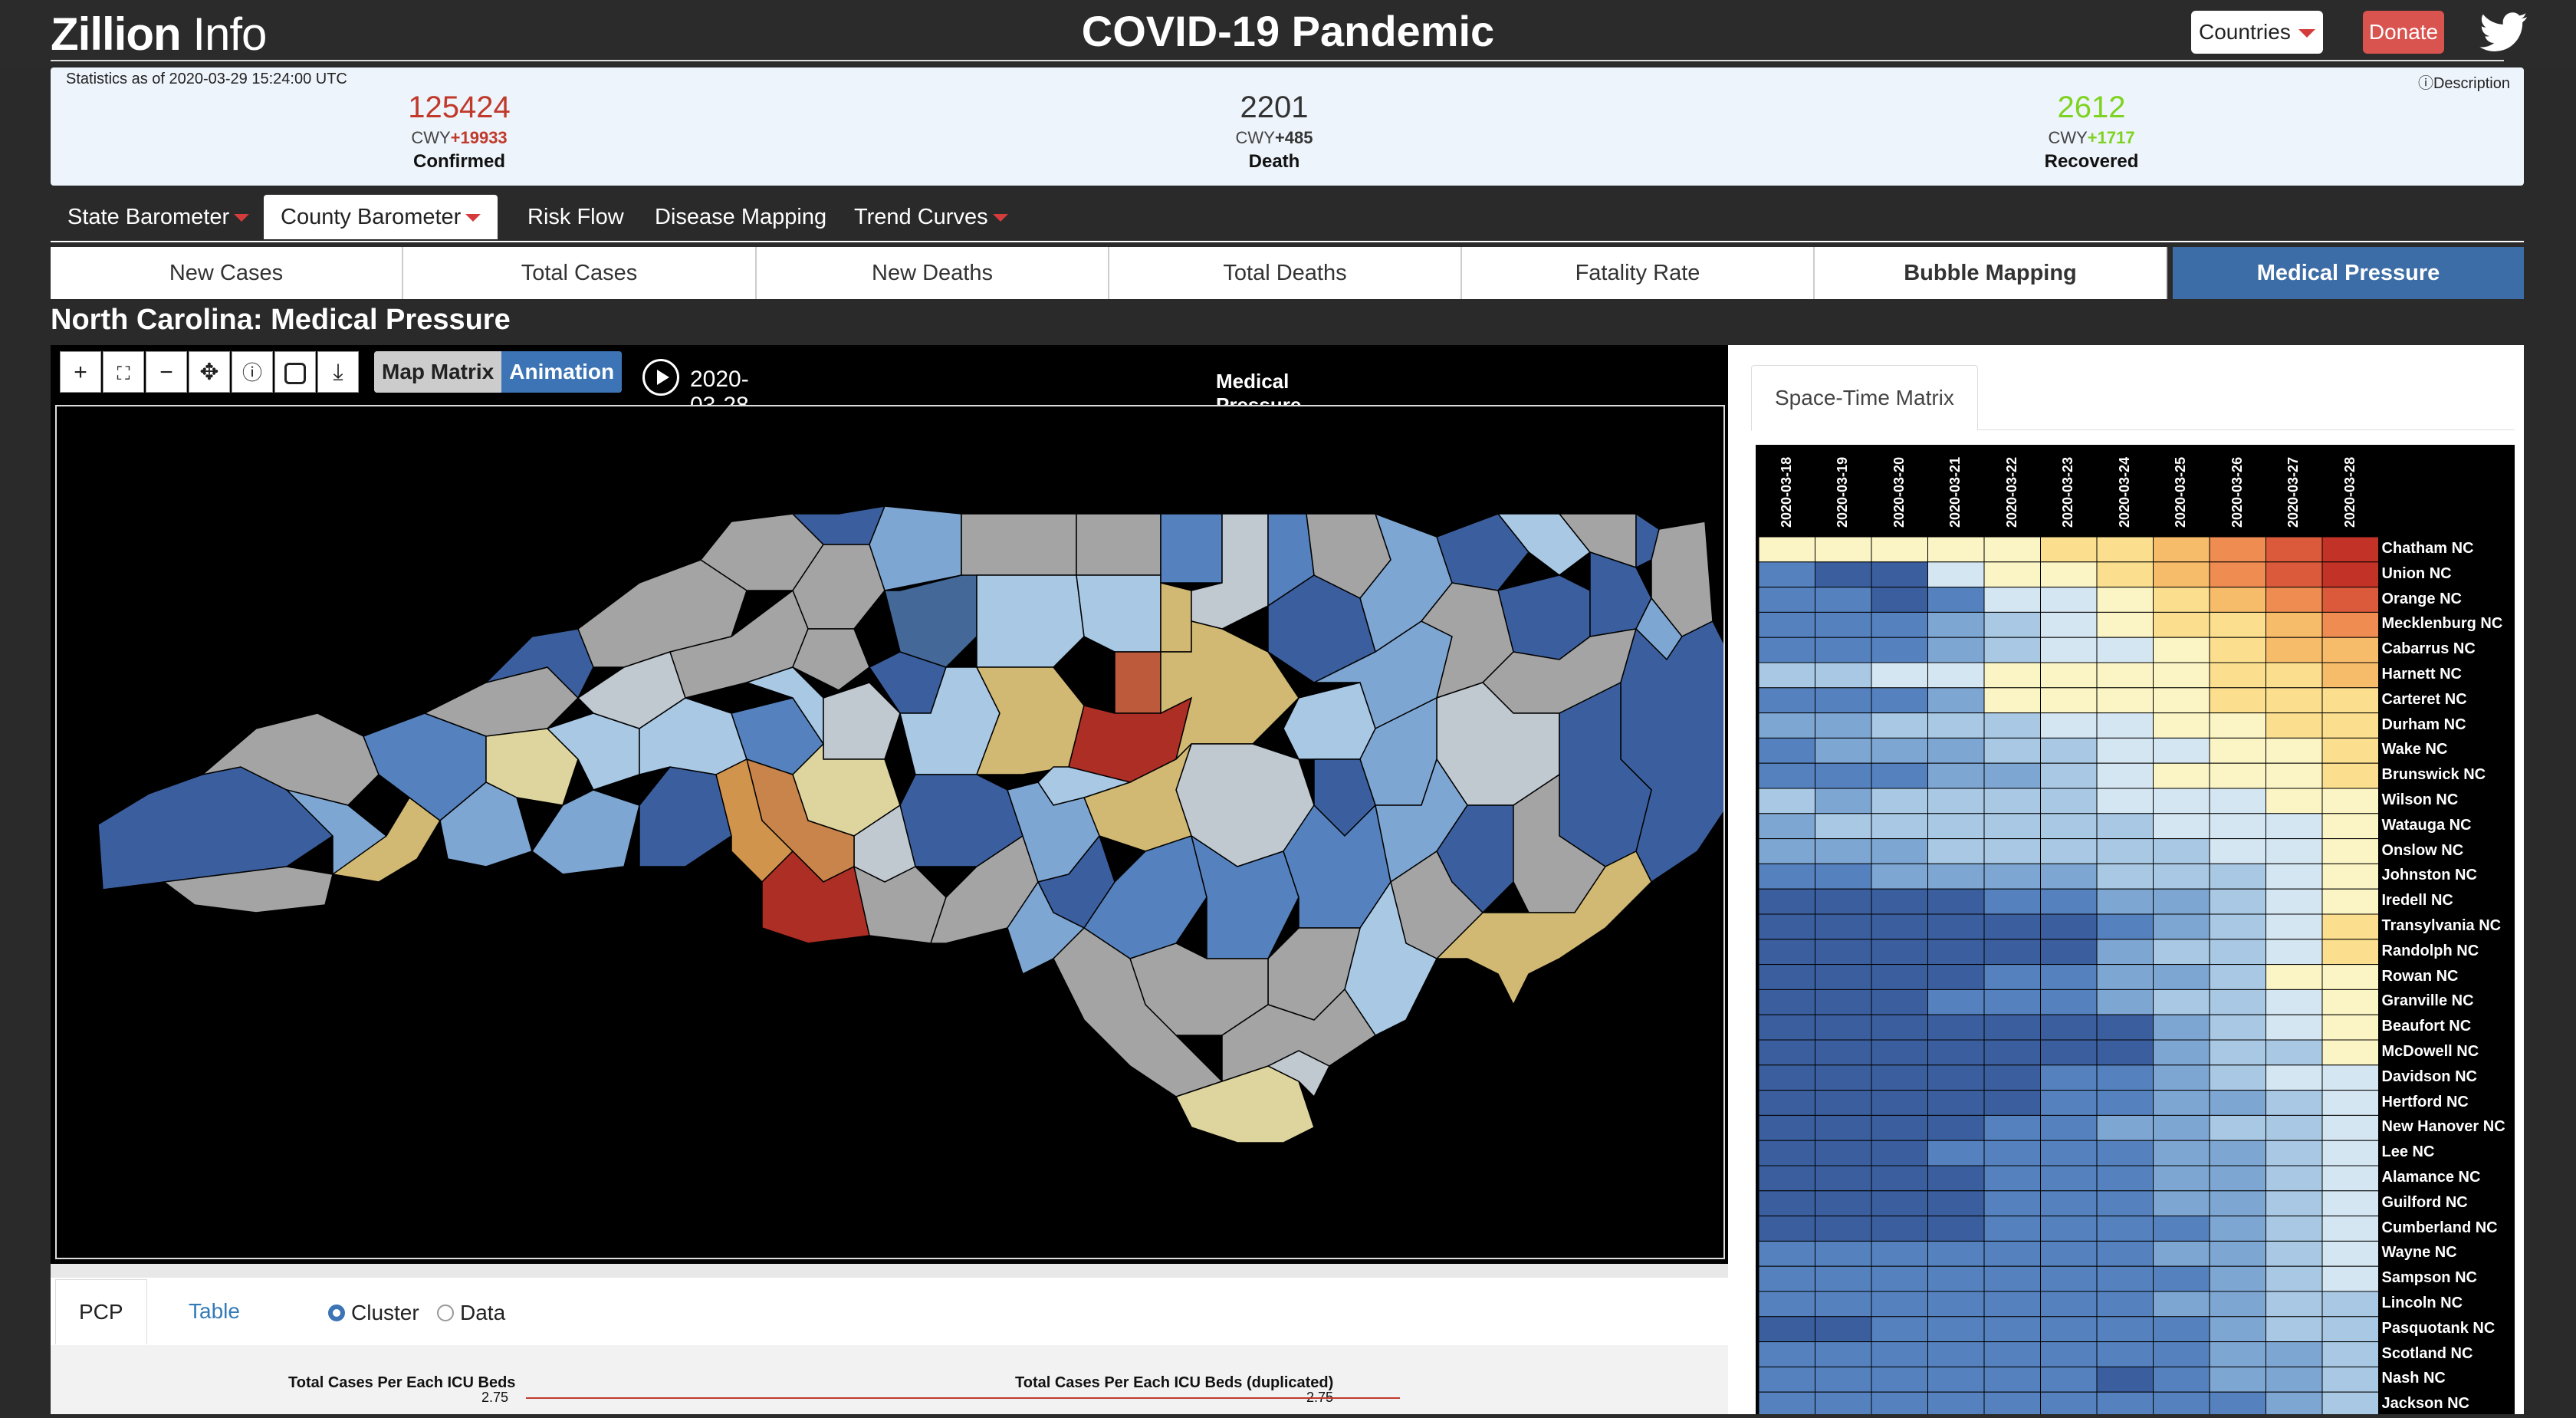 This screenshot has height=1418, width=2576. I want to click on play-icon, so click(660, 378).